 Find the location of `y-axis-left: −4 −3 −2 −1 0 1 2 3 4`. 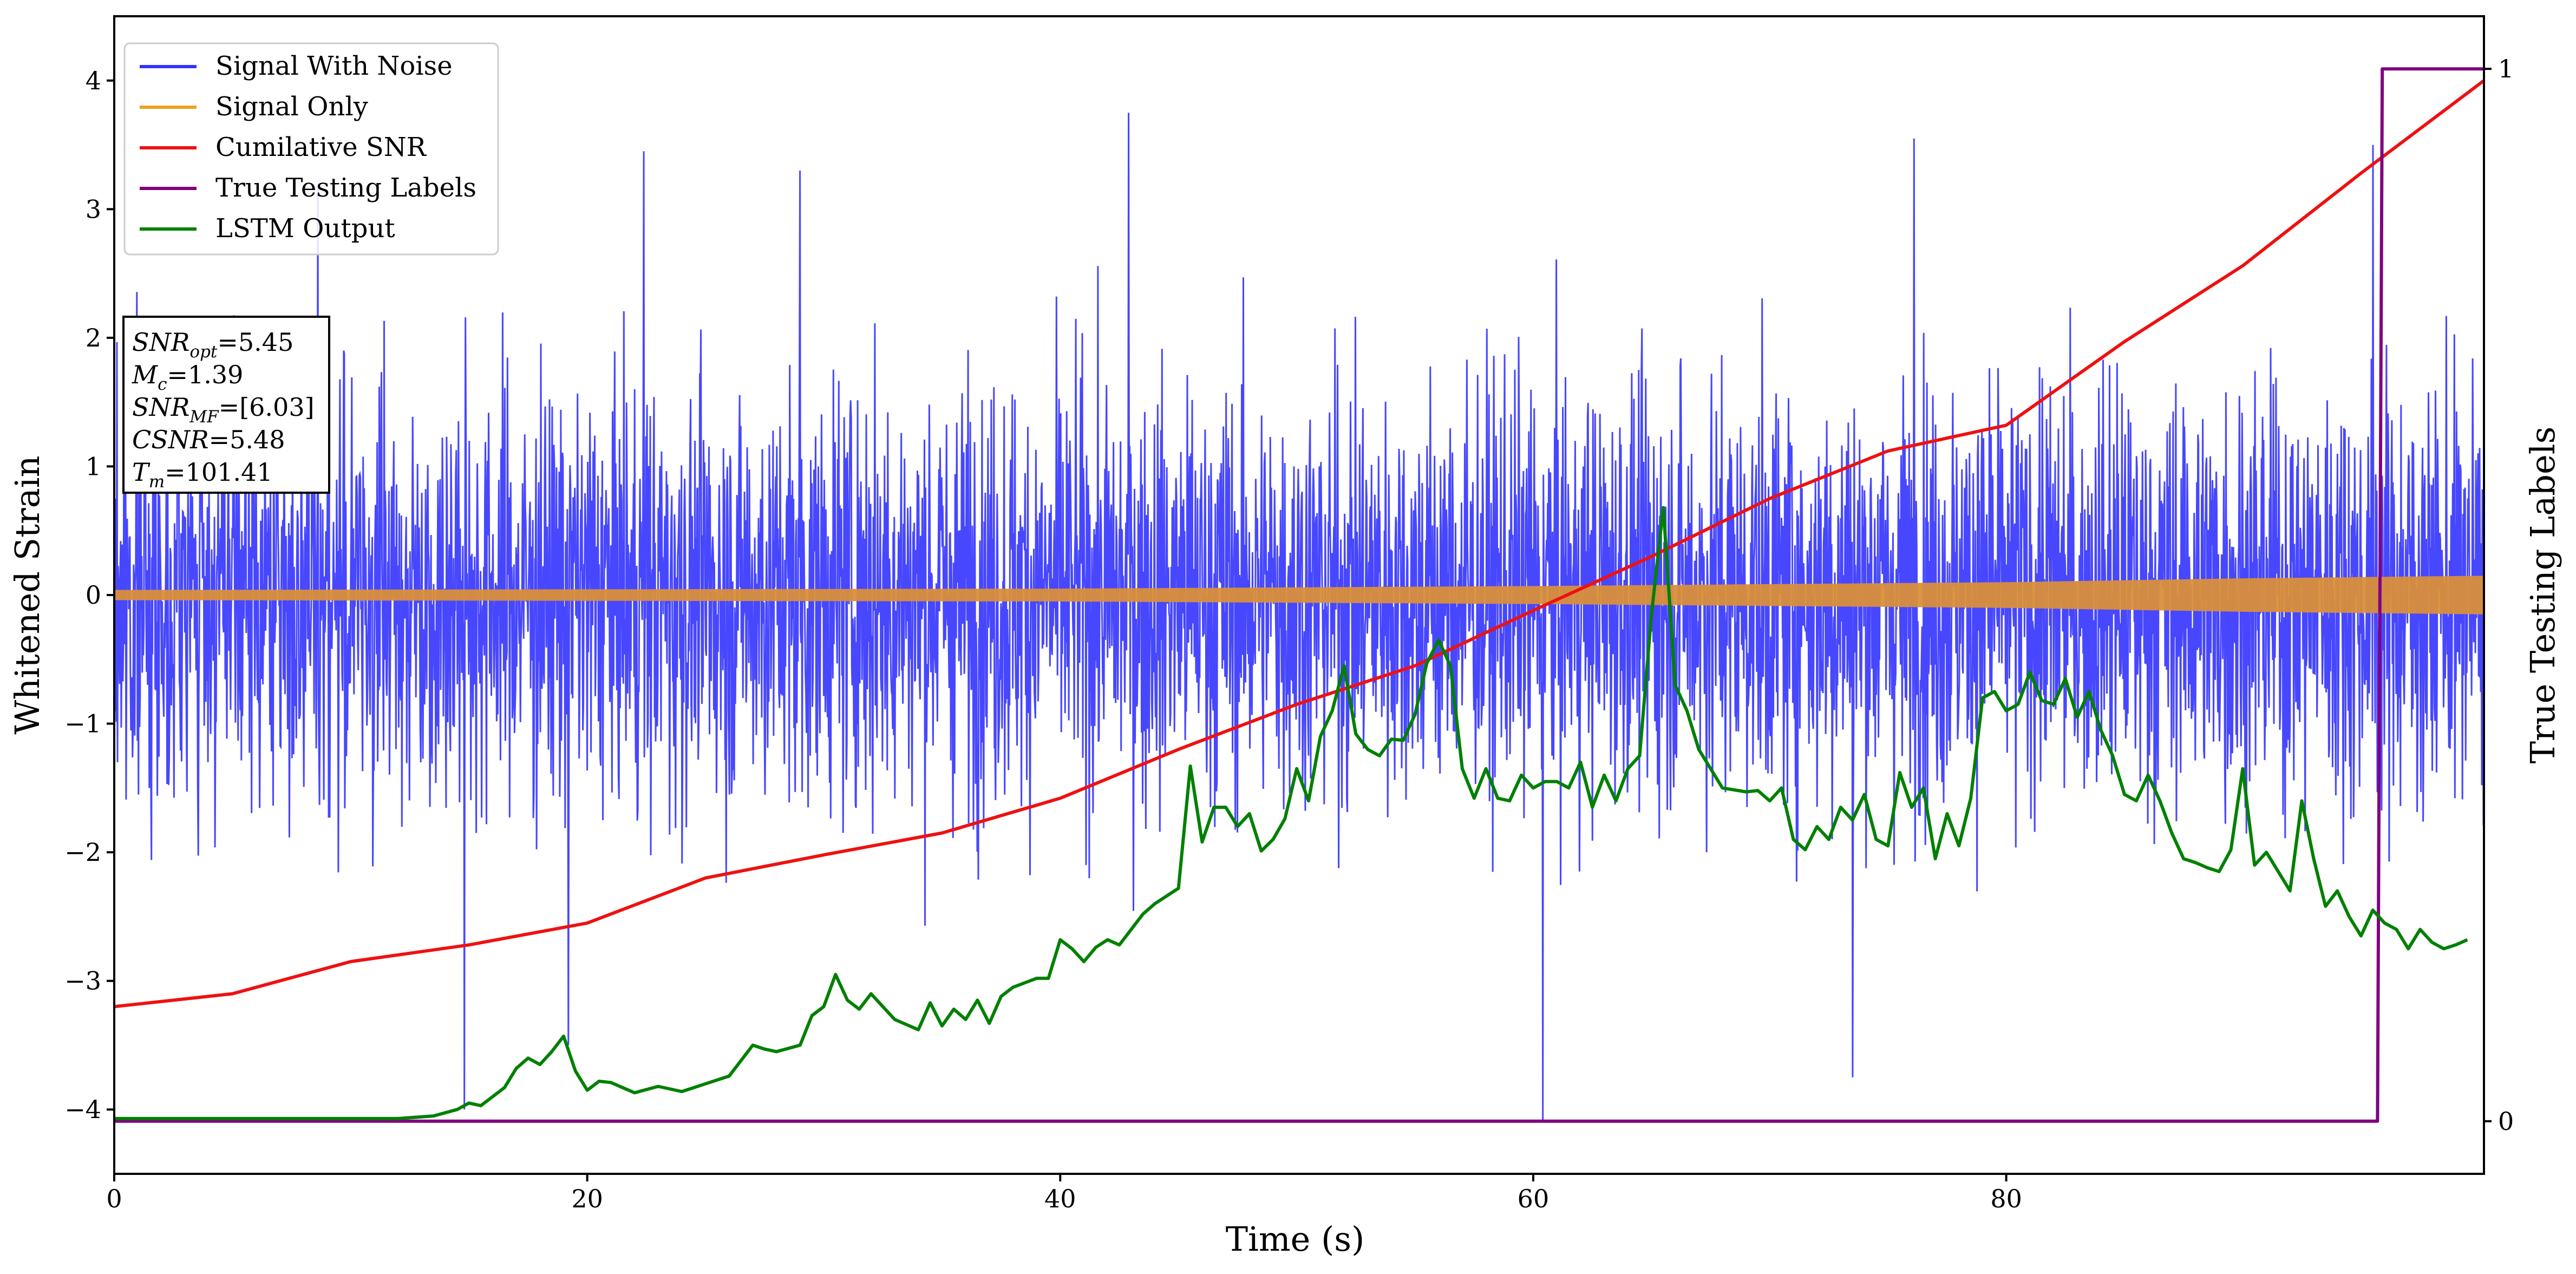

y-axis-left: −4 −3 −2 −1 0 1 2 3 4 is located at coordinates (89, 595).